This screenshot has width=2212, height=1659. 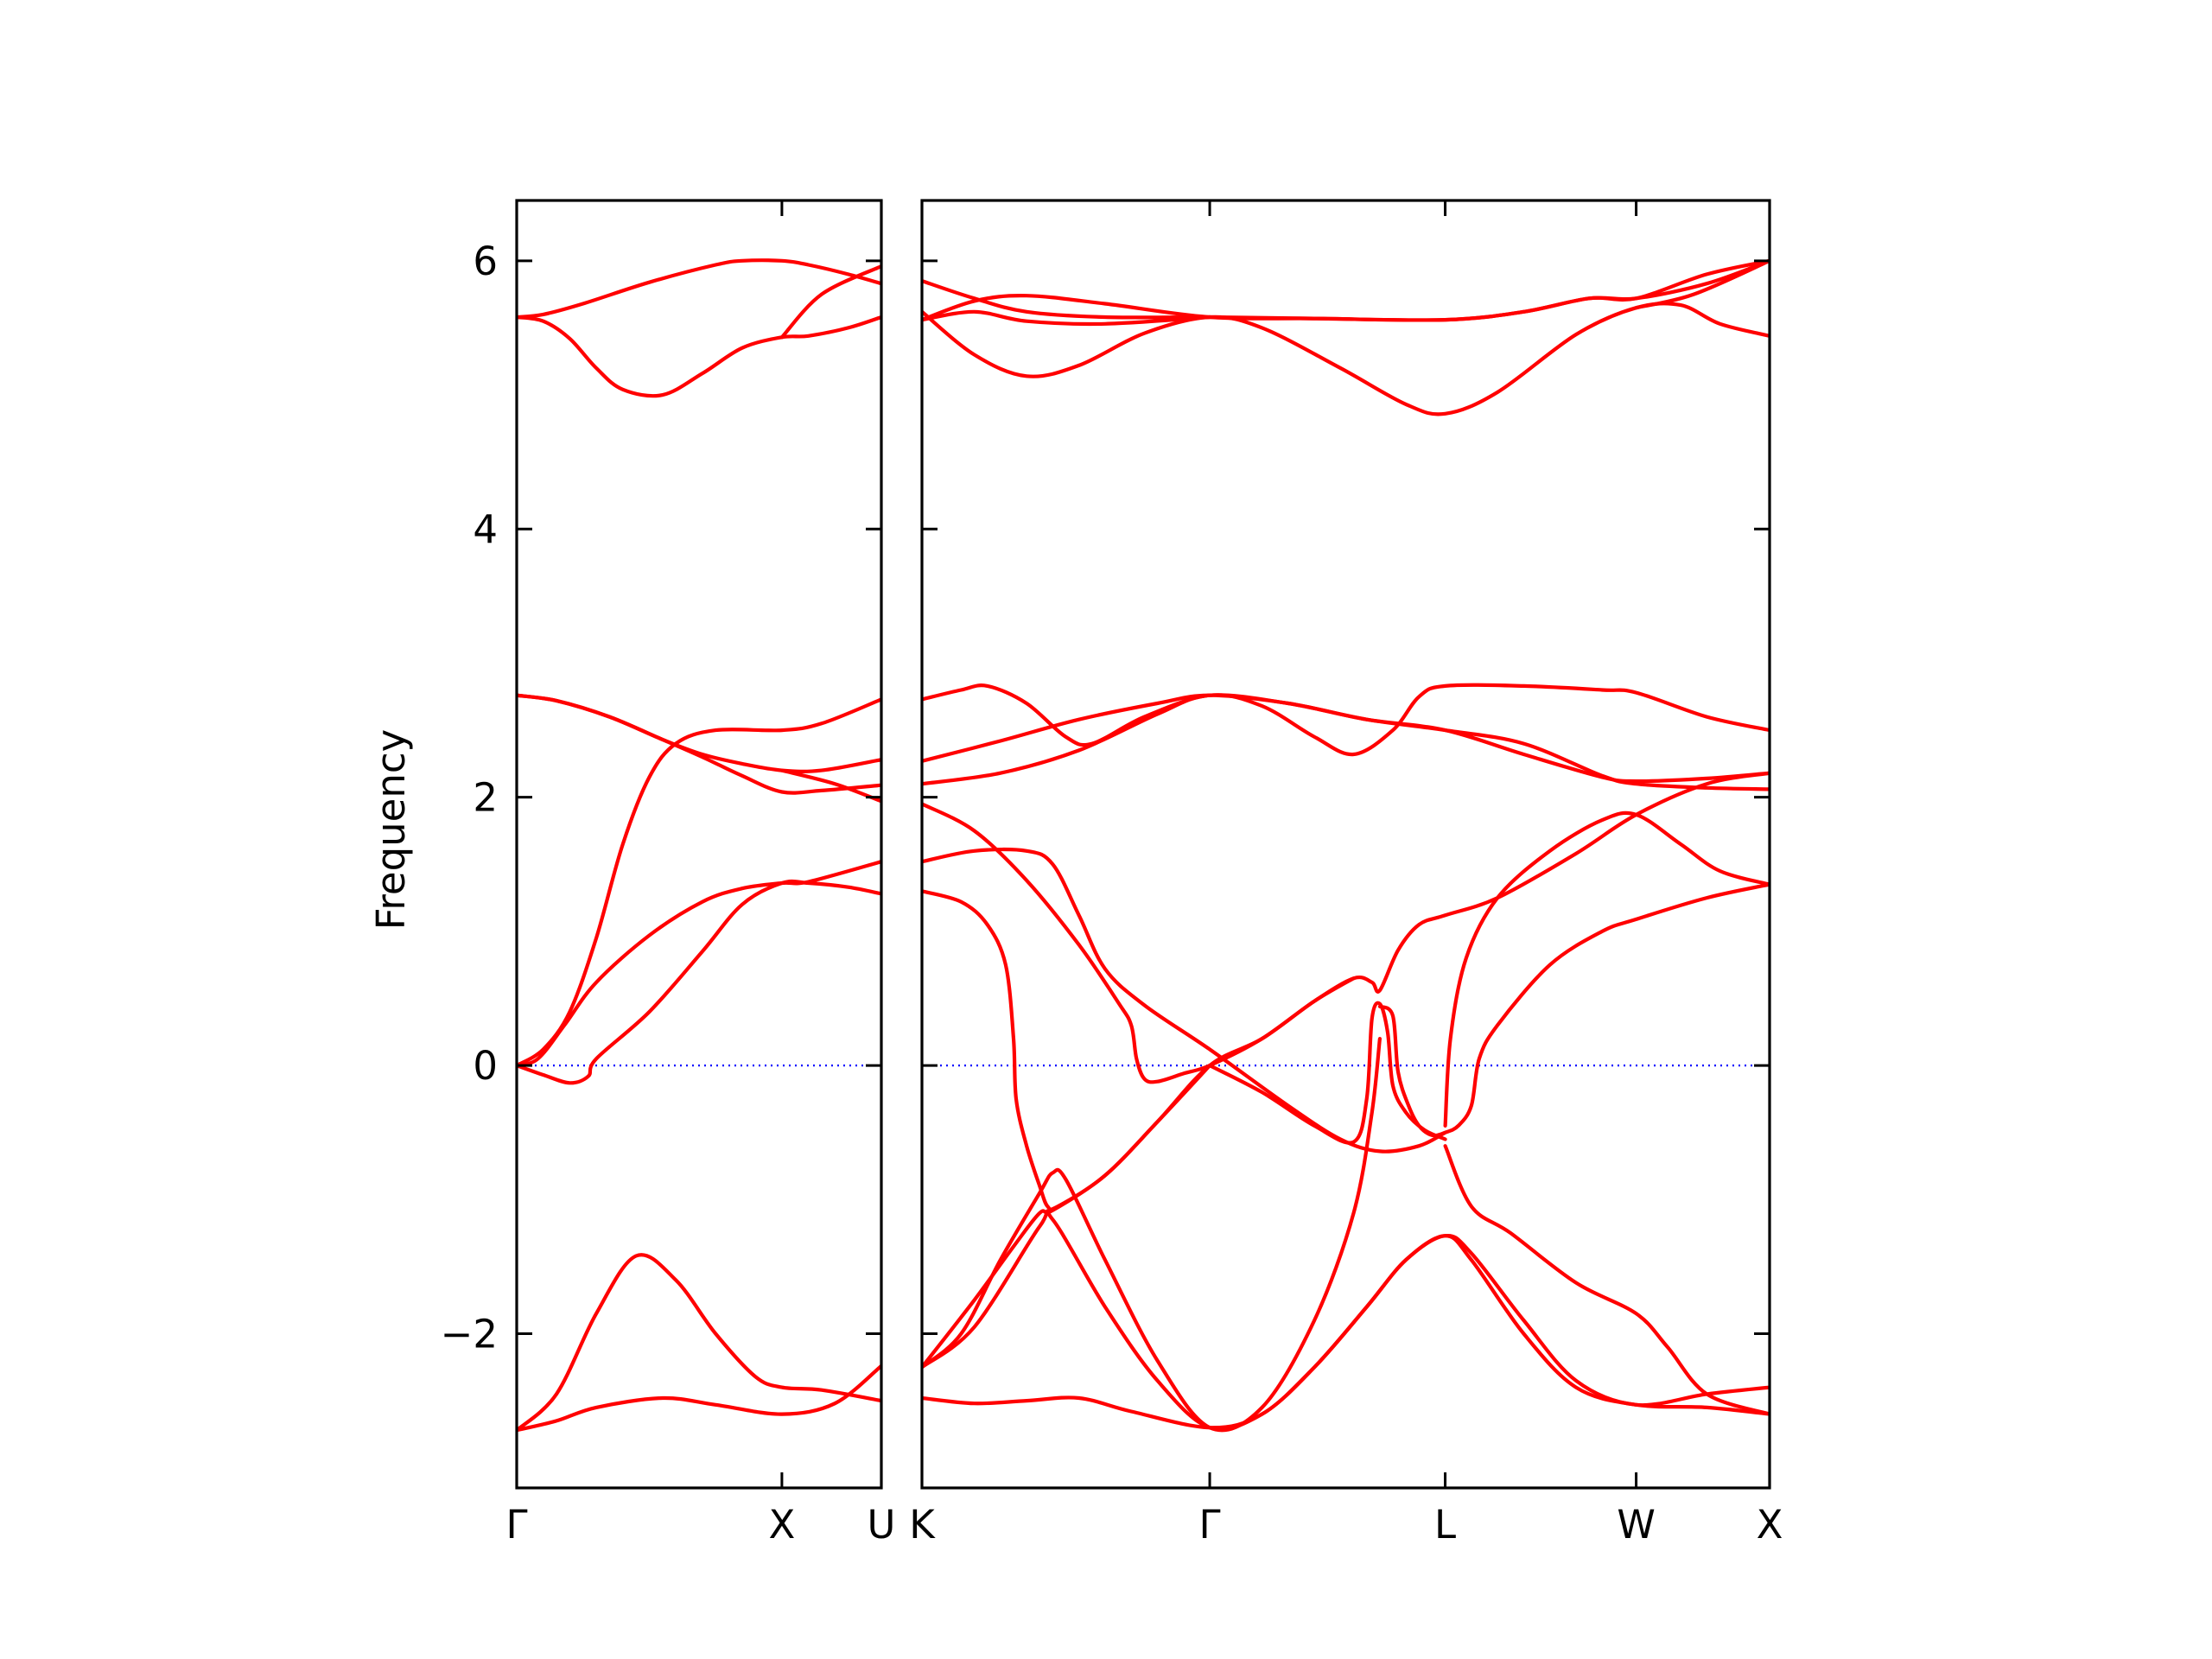 I want to click on x-tick-label: U, so click(x=882, y=1525).